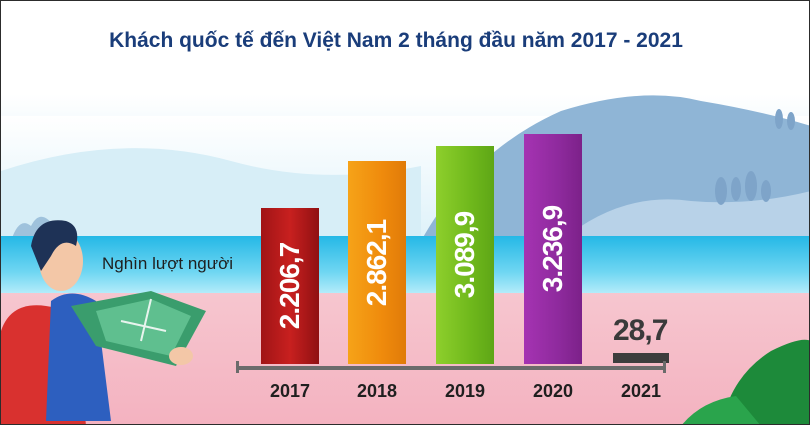  Describe the element at coordinates (640, 330) in the screenshot. I see `bar-2021-value: 28,7` at that location.